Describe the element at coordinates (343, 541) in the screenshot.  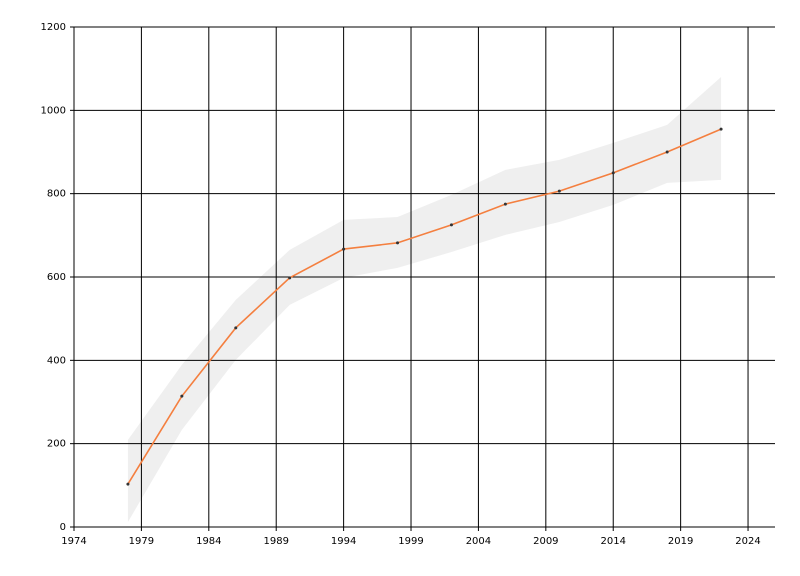
I see `x-tick-label: 1994` at that location.